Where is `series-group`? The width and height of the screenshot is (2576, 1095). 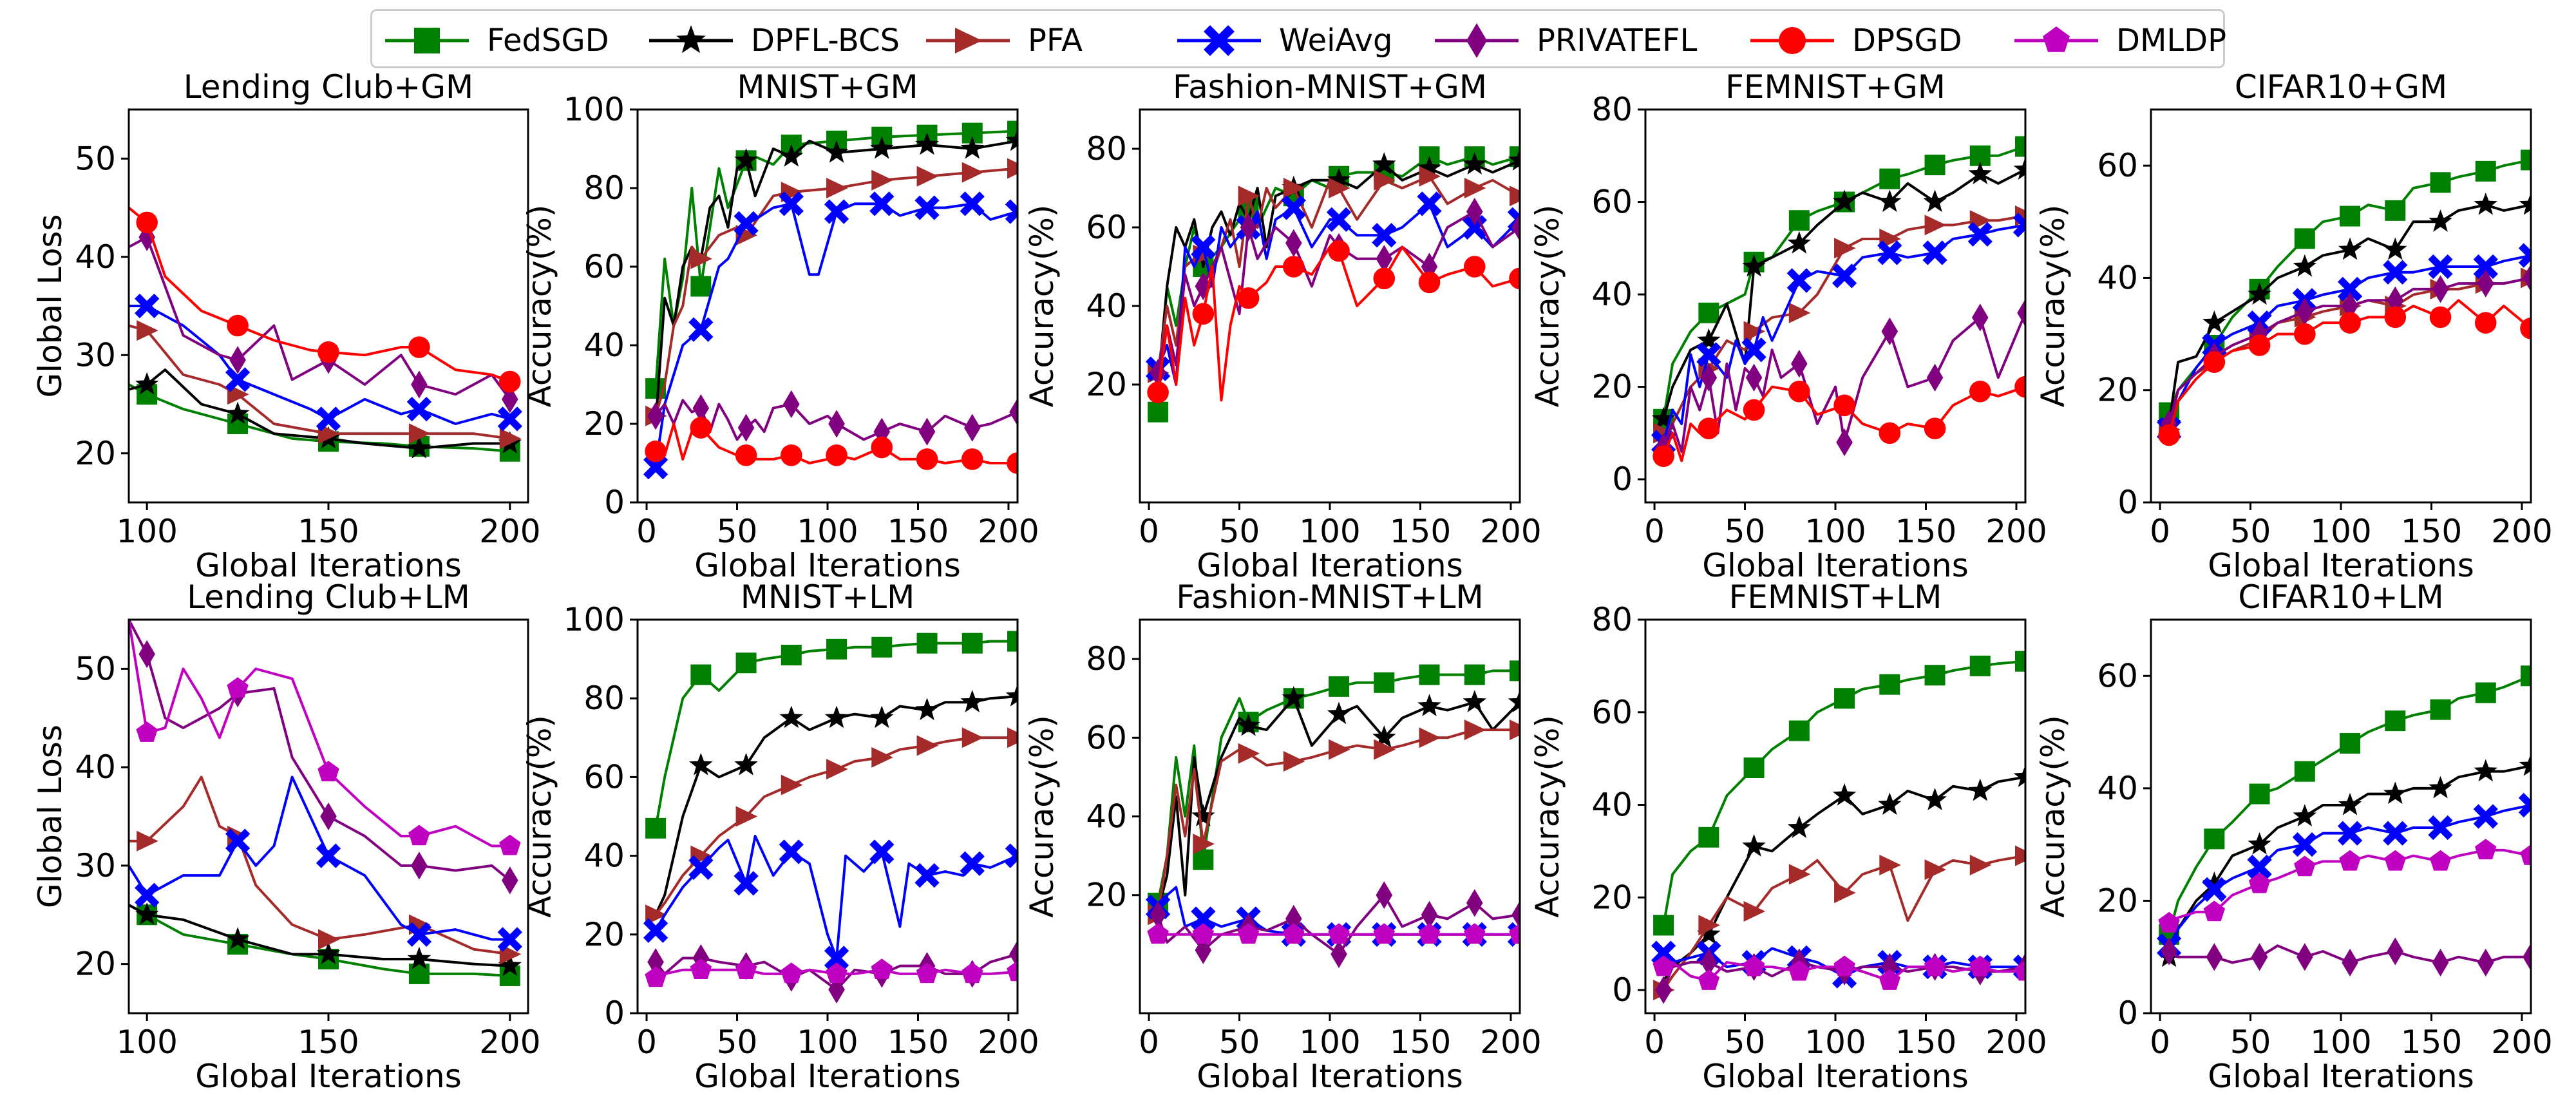 series-group is located at coordinates (326, 334).